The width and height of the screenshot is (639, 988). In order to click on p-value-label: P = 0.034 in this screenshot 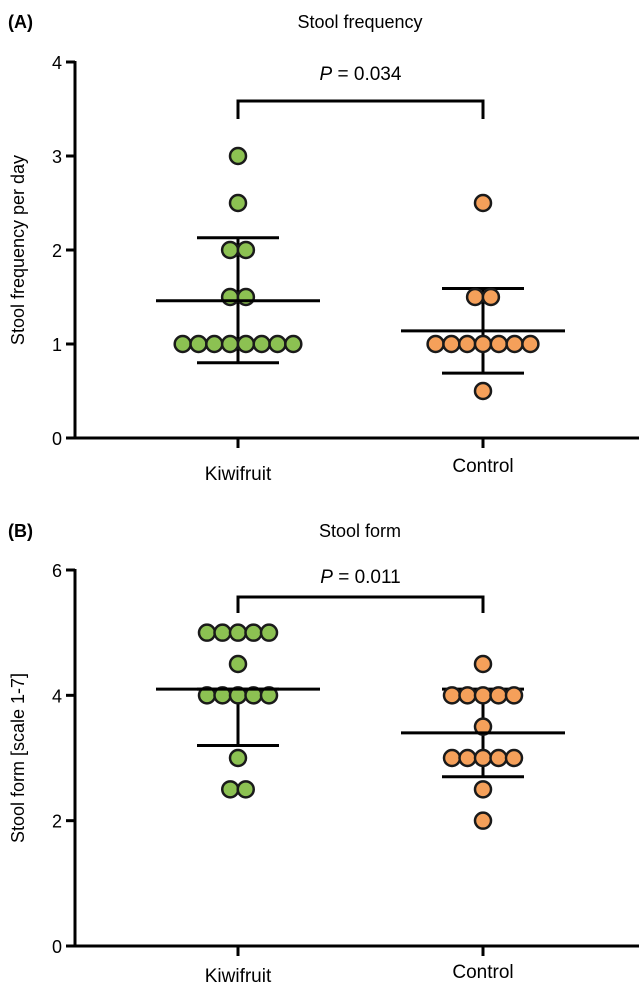, I will do `click(361, 74)`.